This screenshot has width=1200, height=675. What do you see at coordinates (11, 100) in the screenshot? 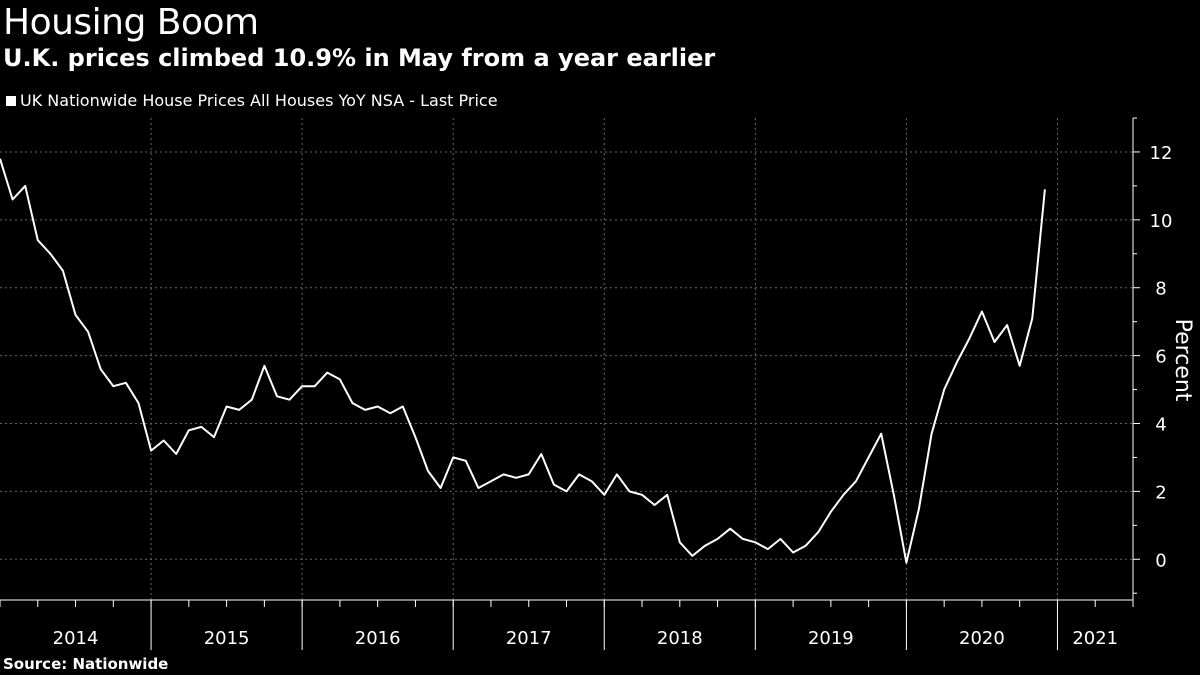
I see `legend-swatch` at bounding box center [11, 100].